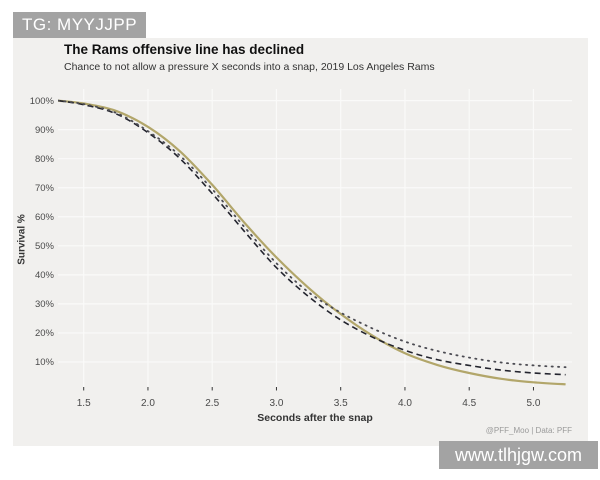  What do you see at coordinates (533, 403) in the screenshot?
I see `x-tick-label: 5.0` at bounding box center [533, 403].